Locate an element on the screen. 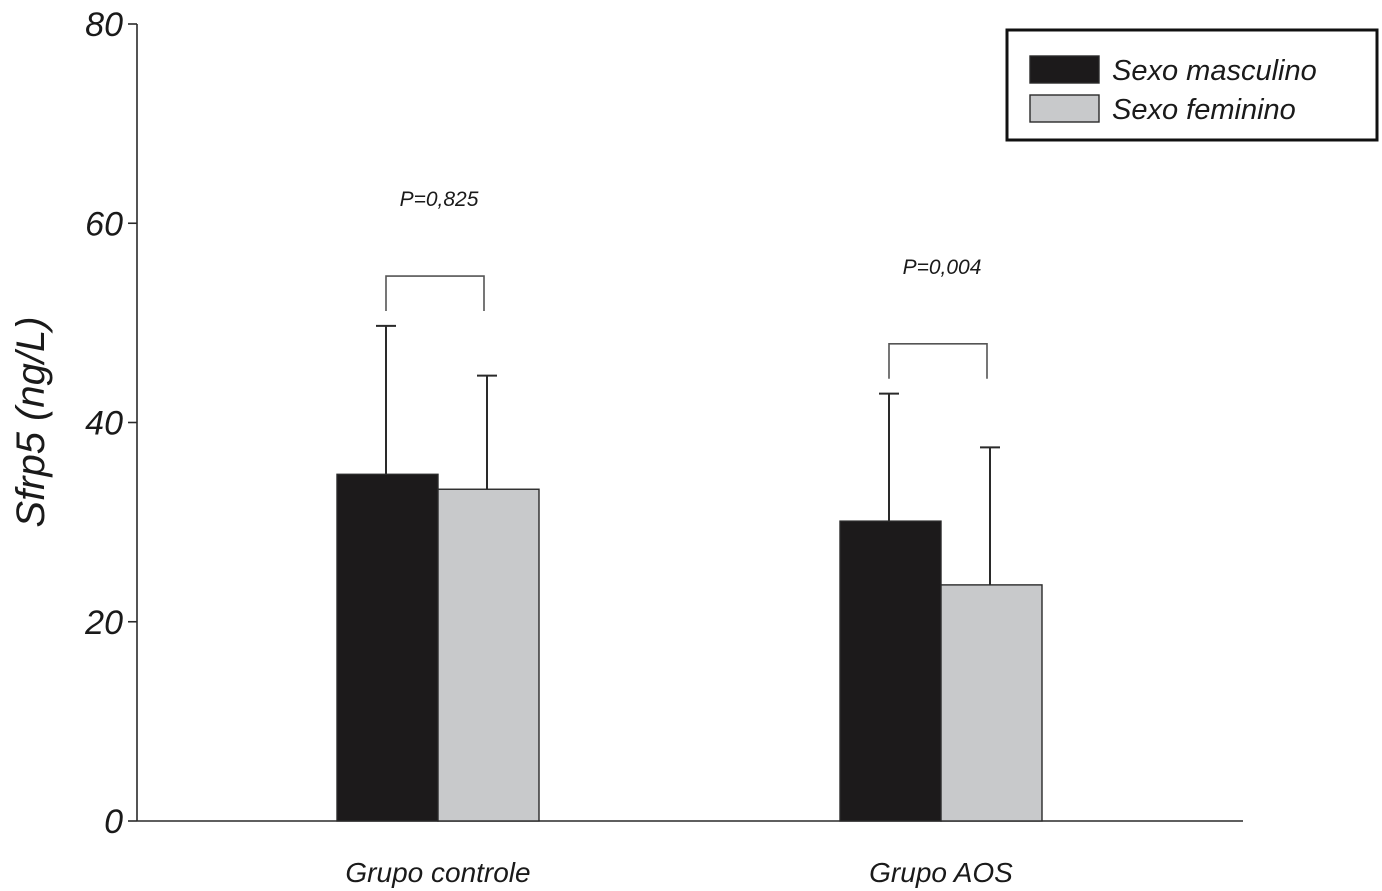 The height and width of the screenshot is (891, 1382). y-tick-label: 20 is located at coordinates (103, 623).